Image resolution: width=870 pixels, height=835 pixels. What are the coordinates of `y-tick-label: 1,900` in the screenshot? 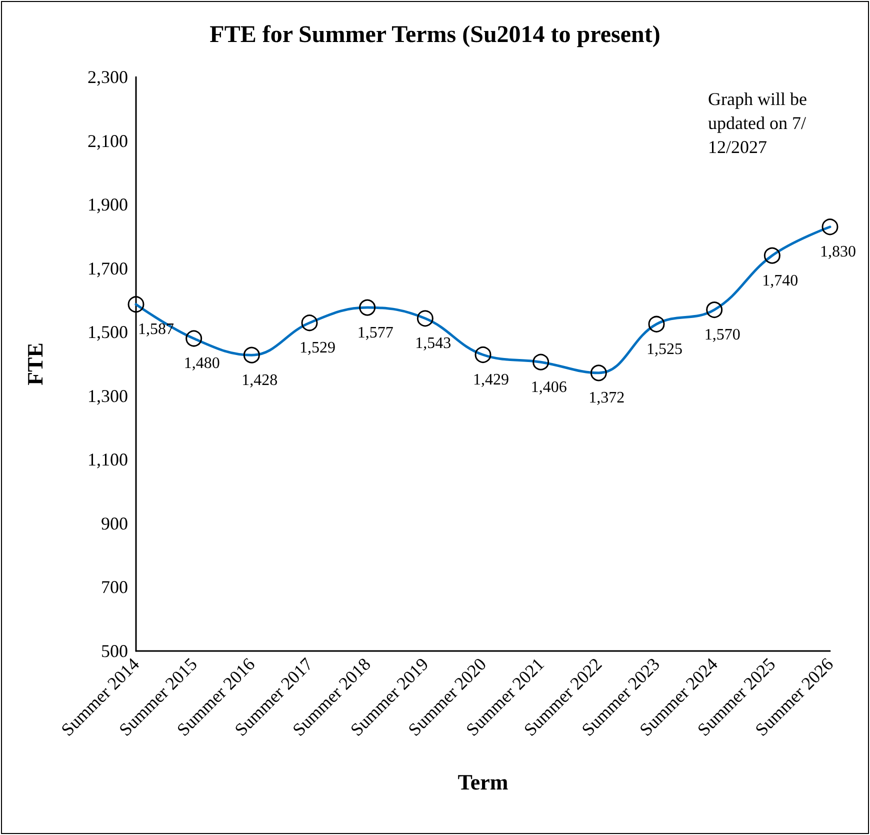 It's located at (108, 204).